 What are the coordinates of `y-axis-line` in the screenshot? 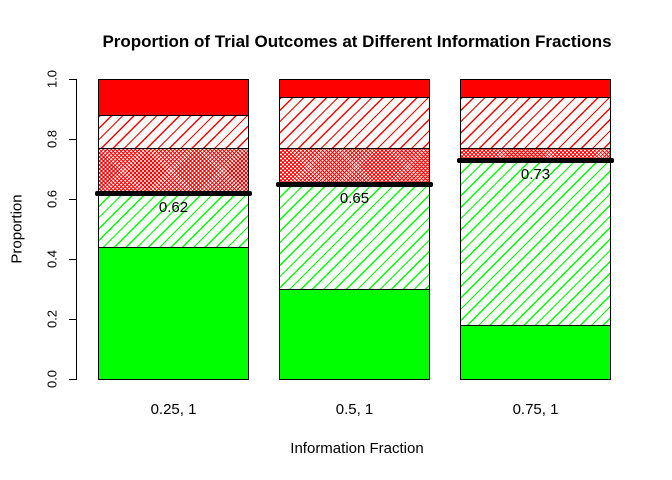 It's located at (76, 229).